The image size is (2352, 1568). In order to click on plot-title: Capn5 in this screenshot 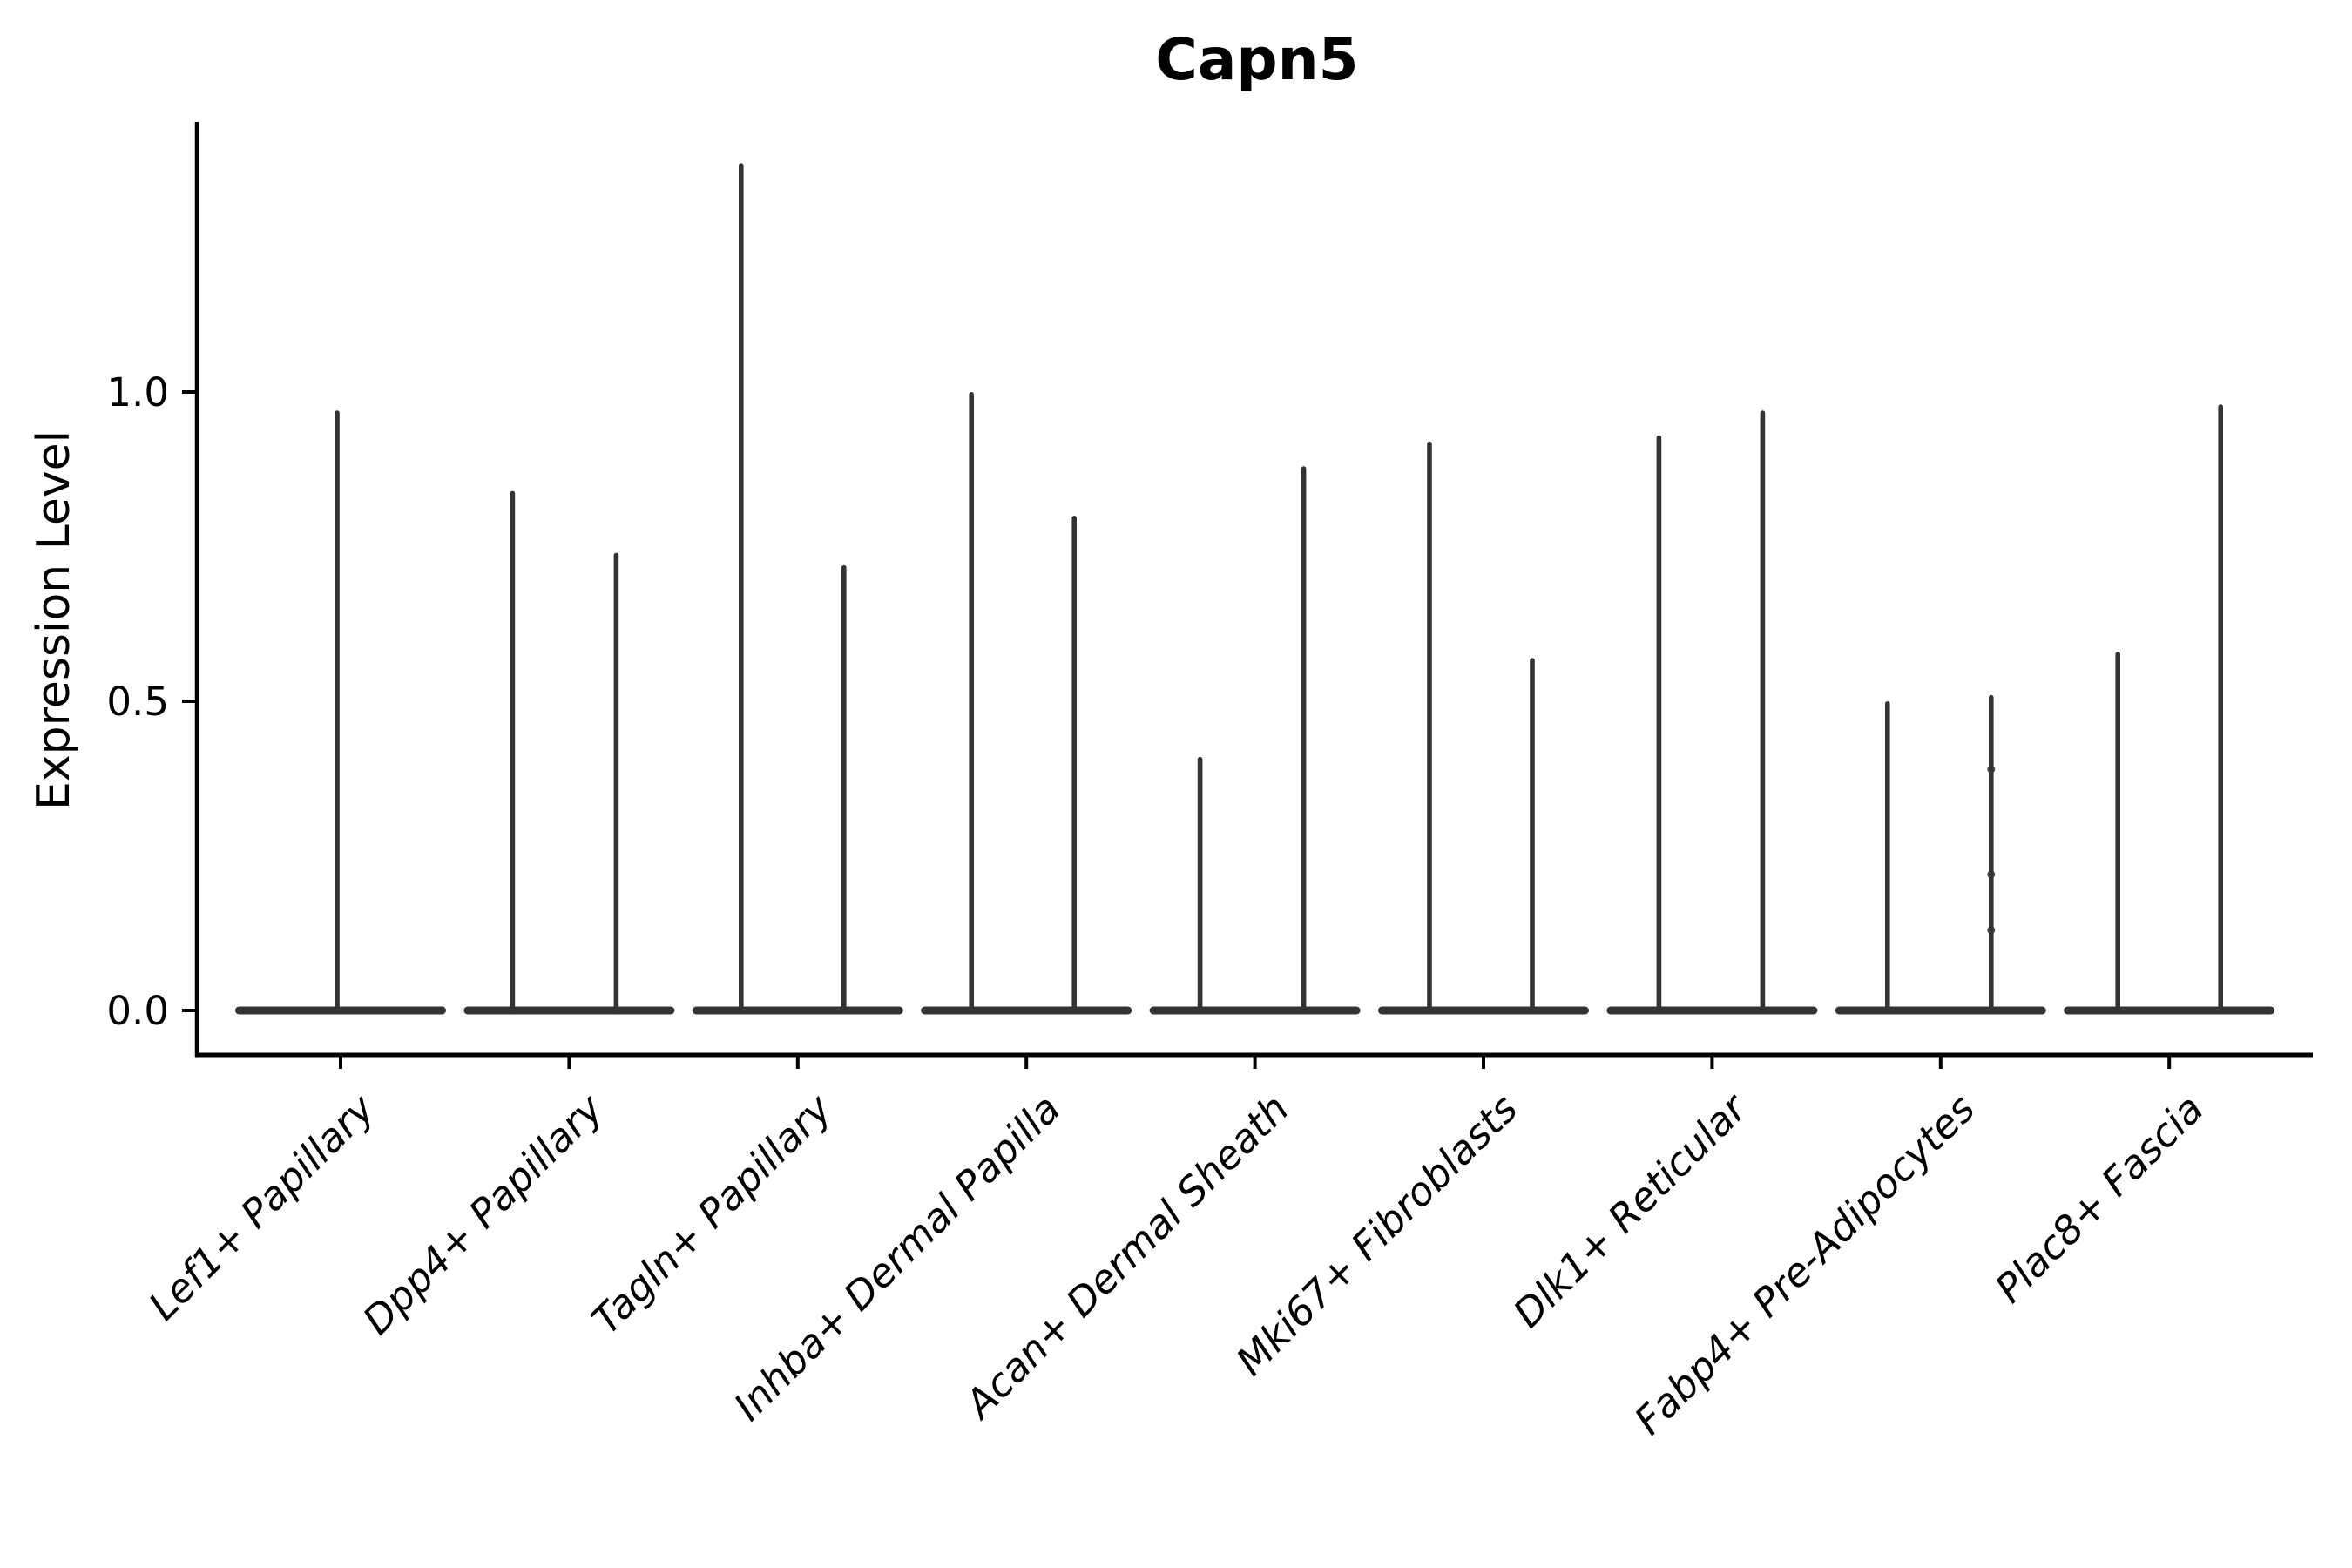, I will do `click(1257, 59)`.